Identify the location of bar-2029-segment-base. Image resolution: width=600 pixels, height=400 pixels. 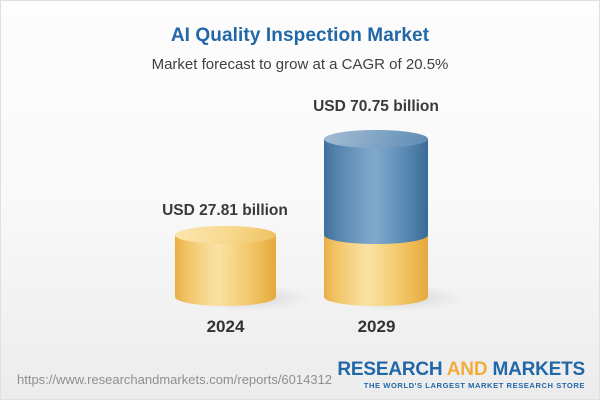
(376, 270).